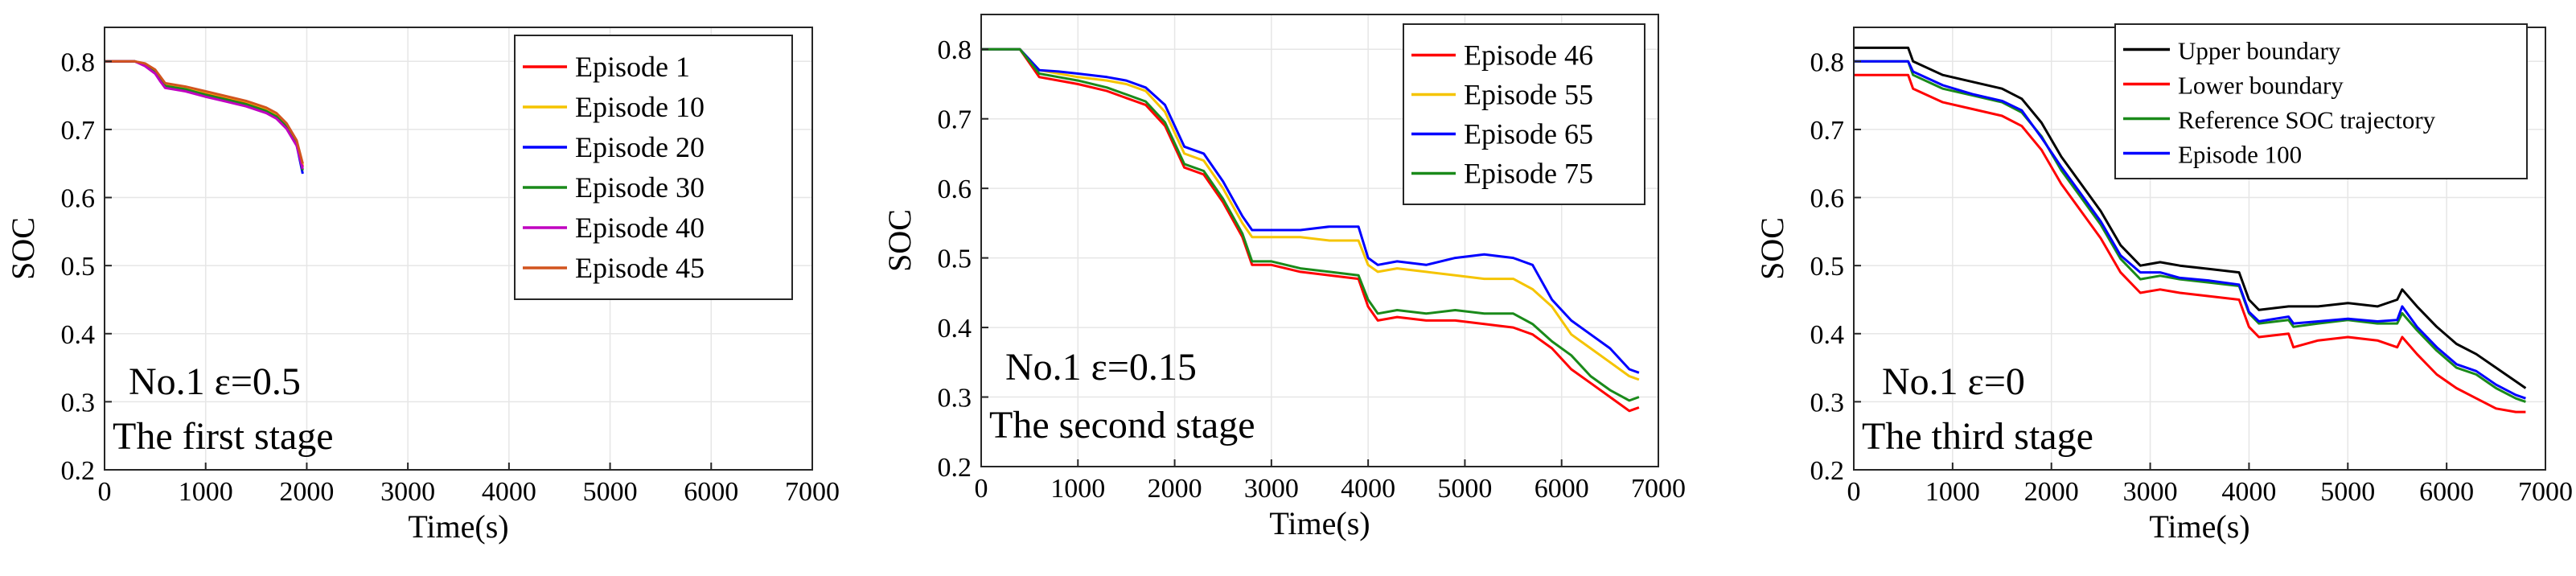  What do you see at coordinates (632, 67) in the screenshot?
I see `legend-label: Episode 1` at bounding box center [632, 67].